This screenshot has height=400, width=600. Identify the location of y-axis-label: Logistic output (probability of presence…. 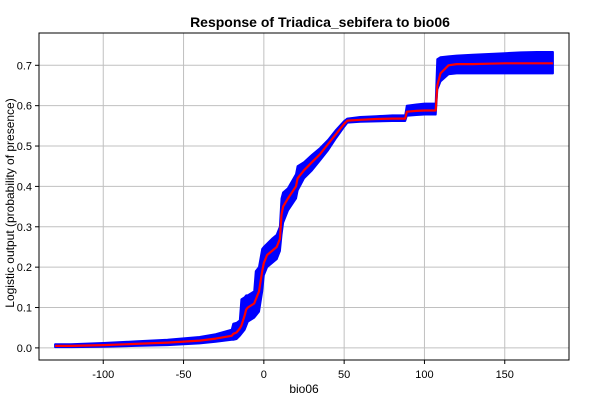
(10, 202).